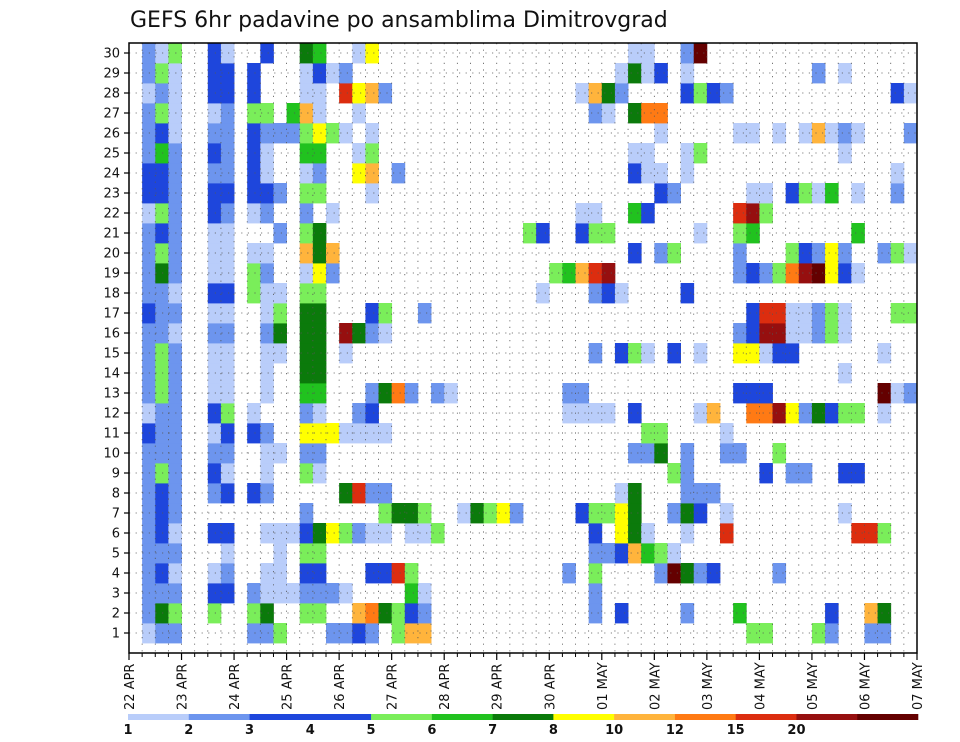 The image size is (960, 742). I want to click on y-tick-label: 28, so click(111, 94).